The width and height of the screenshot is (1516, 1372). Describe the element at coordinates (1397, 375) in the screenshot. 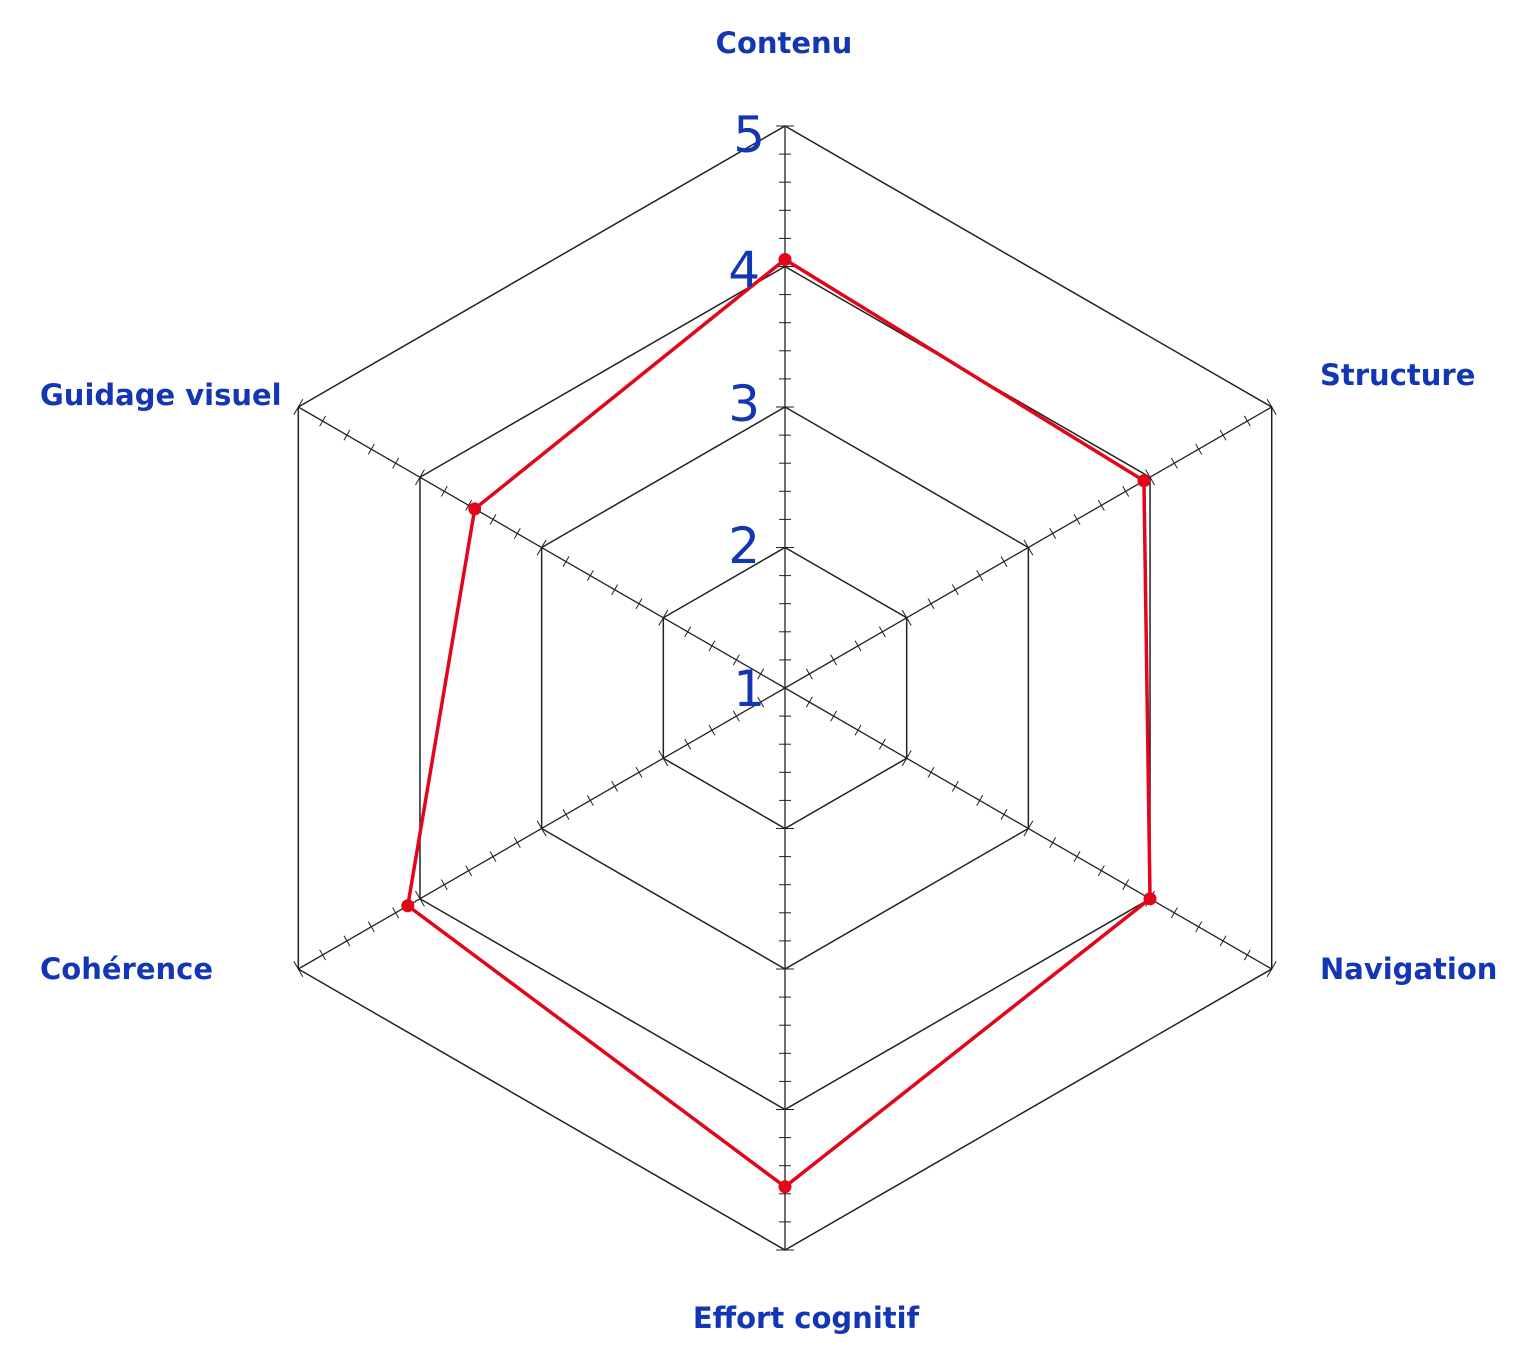

I see `axis-label-structure: Structure` at that location.